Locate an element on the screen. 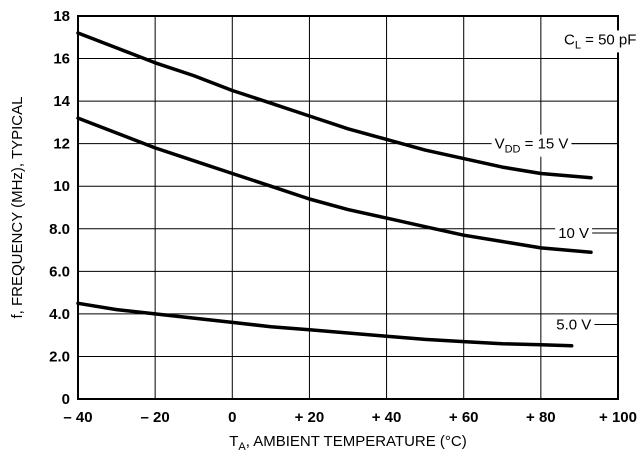  y-tick-label: 12 is located at coordinates (61, 144).